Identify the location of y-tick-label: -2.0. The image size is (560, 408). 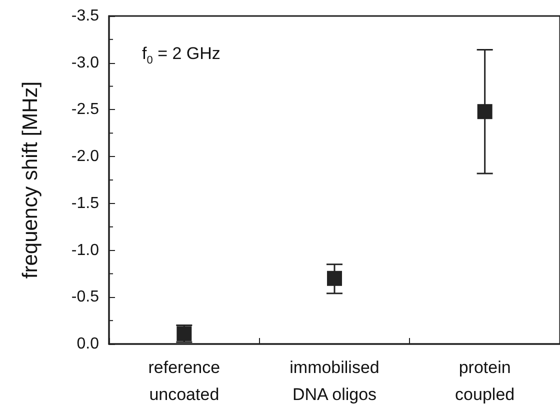
(85, 157).